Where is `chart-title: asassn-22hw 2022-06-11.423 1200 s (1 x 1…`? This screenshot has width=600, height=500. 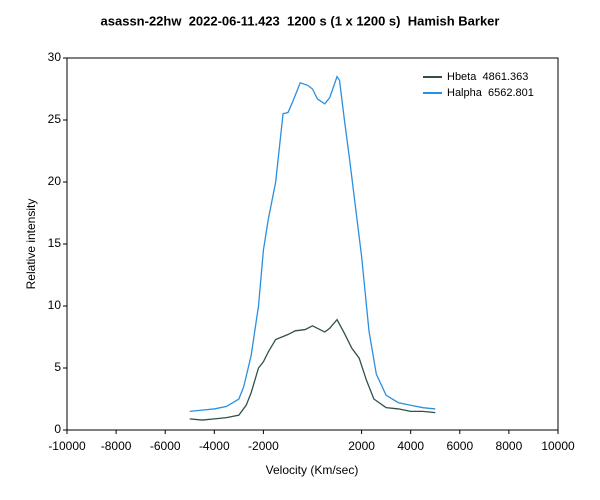
chart-title: asassn-22hw 2022-06-11.423 1200 s (1 x 1… is located at coordinates (300, 20).